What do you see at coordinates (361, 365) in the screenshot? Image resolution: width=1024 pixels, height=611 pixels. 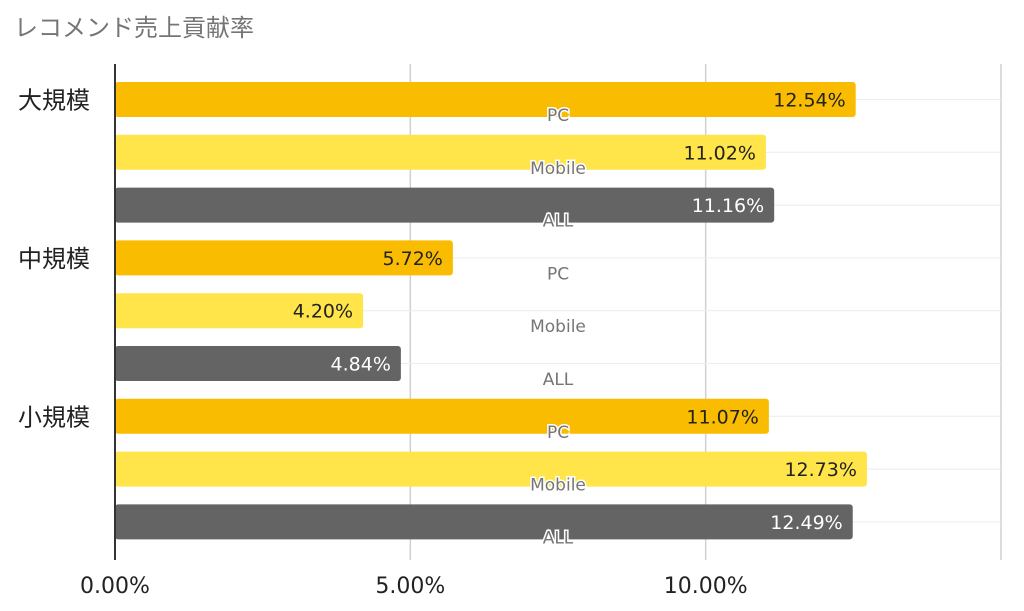 I see `value-label: 4.84%` at bounding box center [361, 365].